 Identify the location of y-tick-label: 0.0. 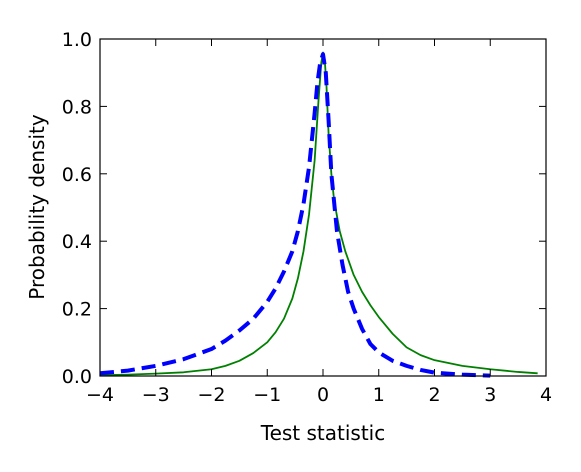
(77, 377).